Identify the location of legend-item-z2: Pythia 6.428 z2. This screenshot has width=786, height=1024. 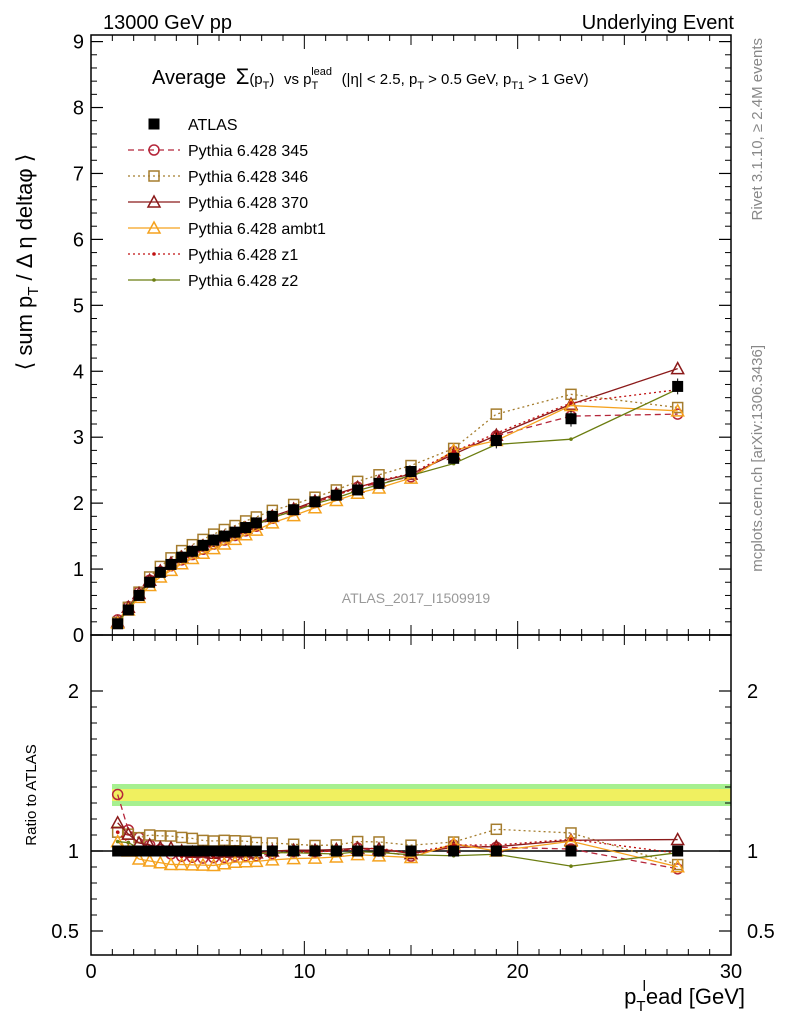
(213, 281).